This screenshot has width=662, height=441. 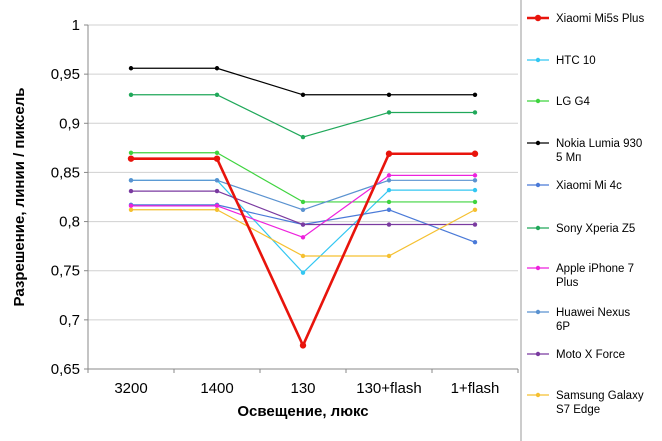 What do you see at coordinates (76, 25) in the screenshot?
I see `y-tick-label: 1` at bounding box center [76, 25].